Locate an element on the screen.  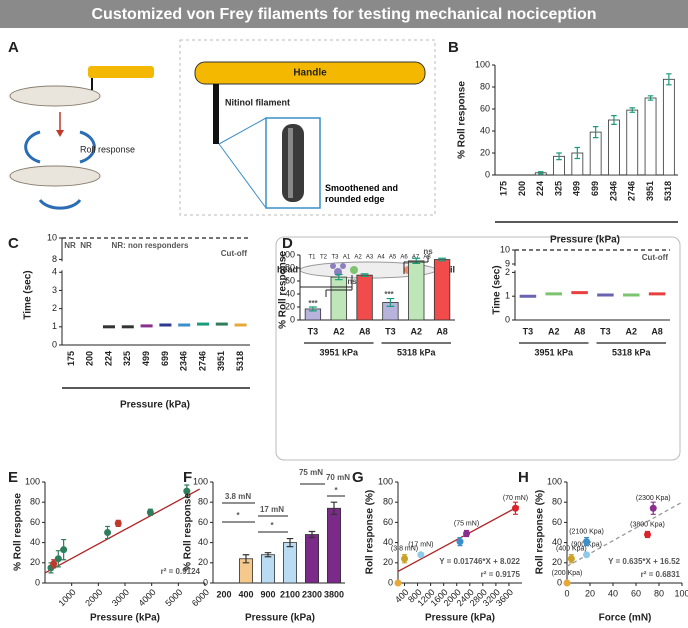
panel-letter: G is located at coordinates (358, 477).